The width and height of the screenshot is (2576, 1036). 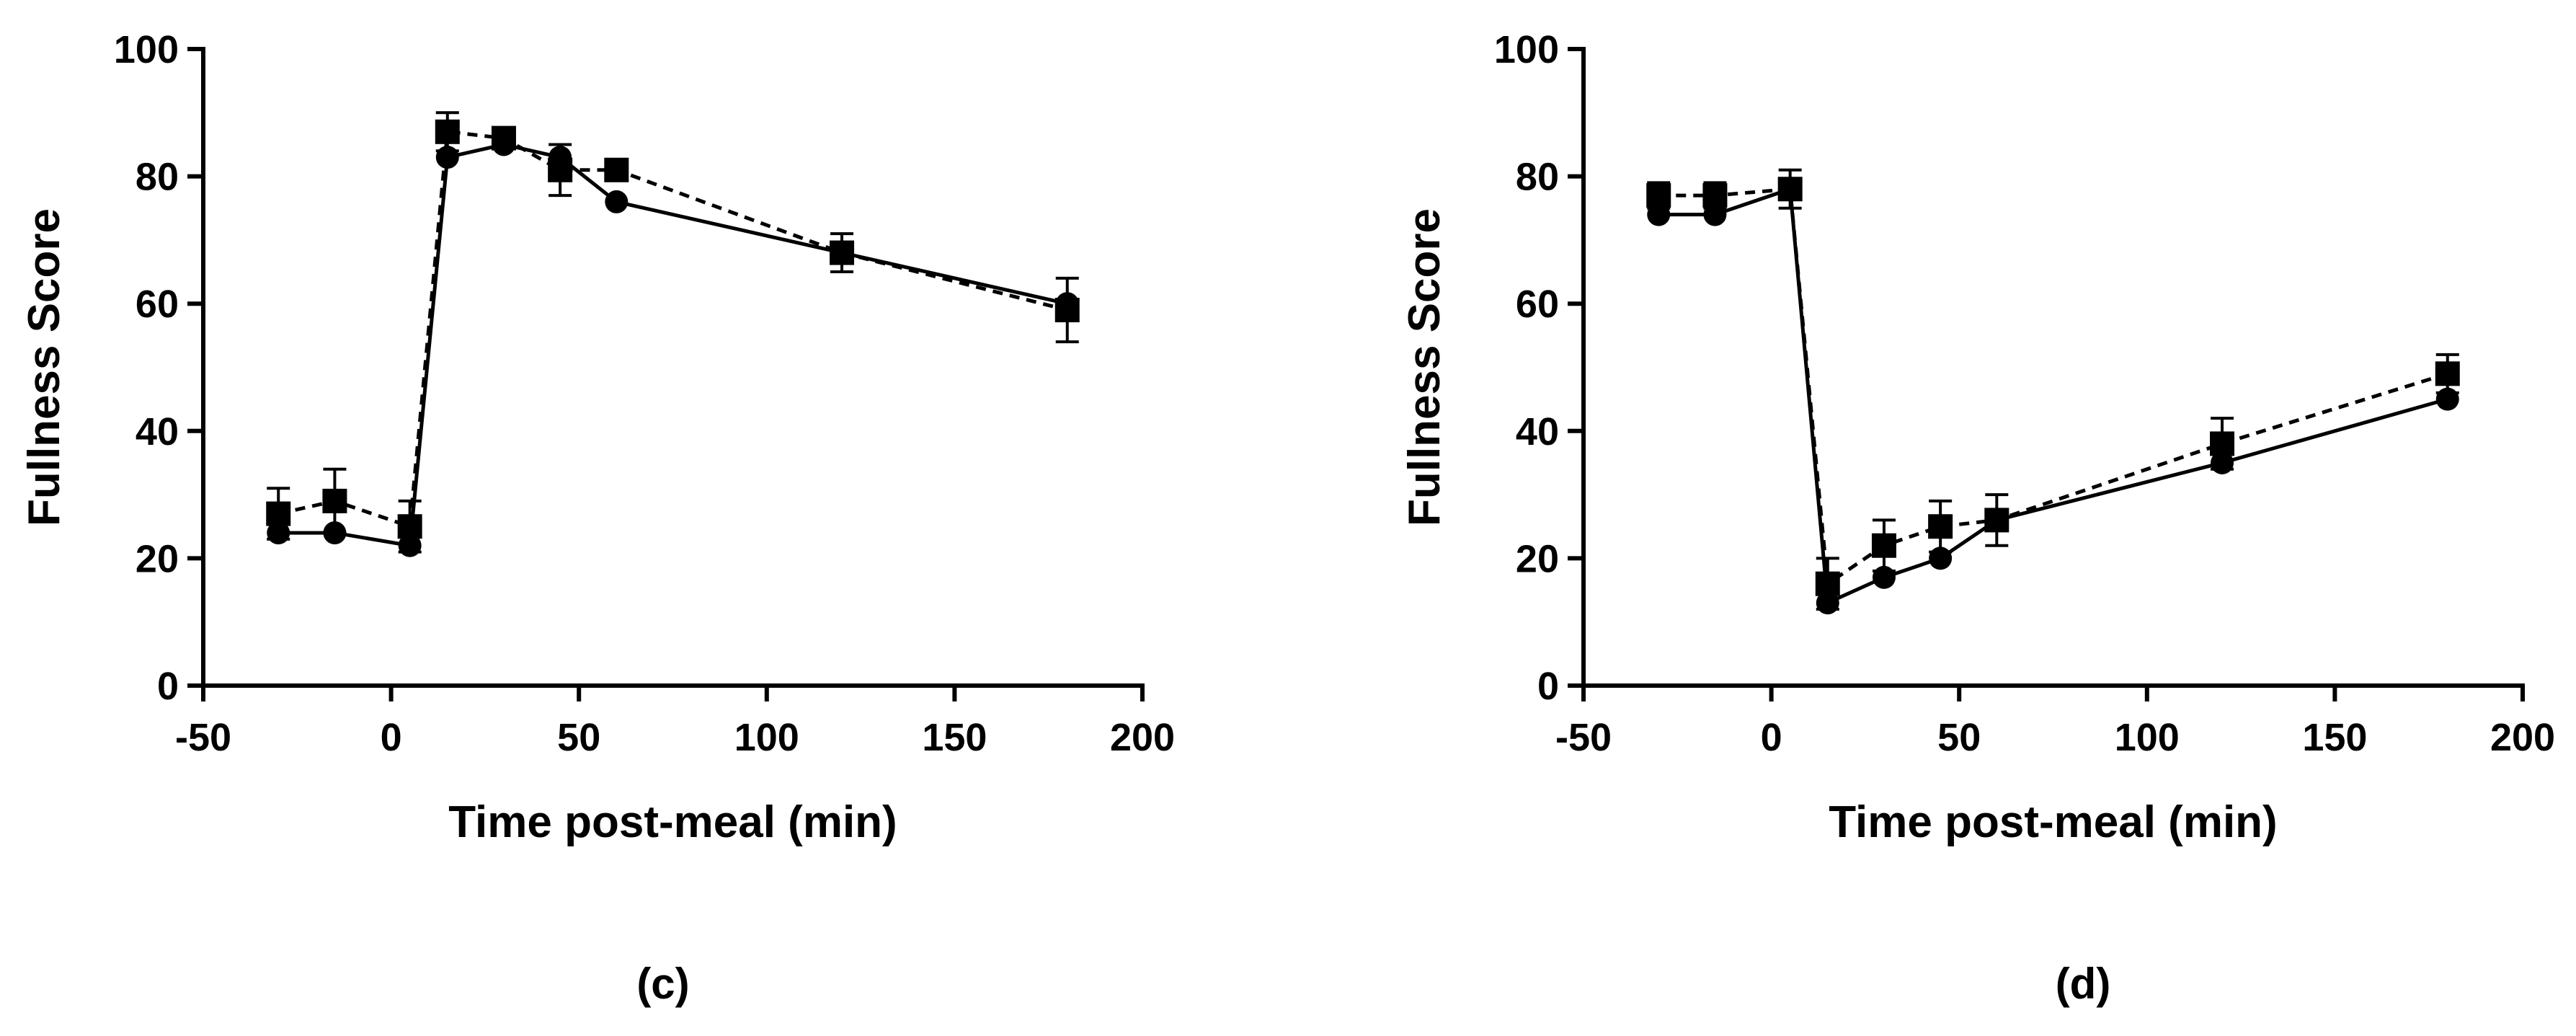 What do you see at coordinates (617, 202) in the screenshot?
I see `data-point-circle` at bounding box center [617, 202].